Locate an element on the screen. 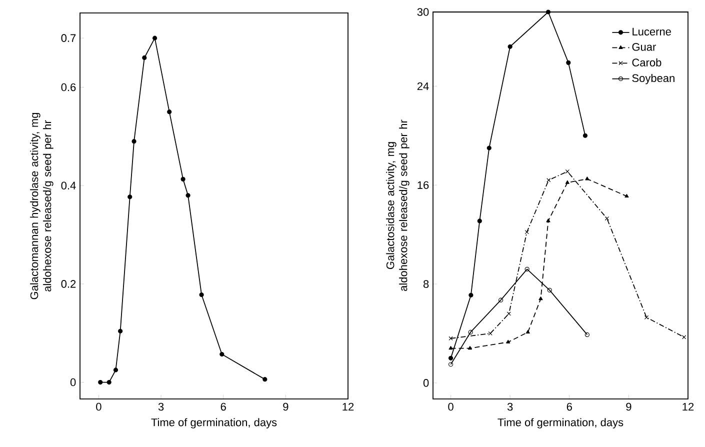 This screenshot has width=705, height=447. y-tick-label: 0.6 is located at coordinates (68, 87).